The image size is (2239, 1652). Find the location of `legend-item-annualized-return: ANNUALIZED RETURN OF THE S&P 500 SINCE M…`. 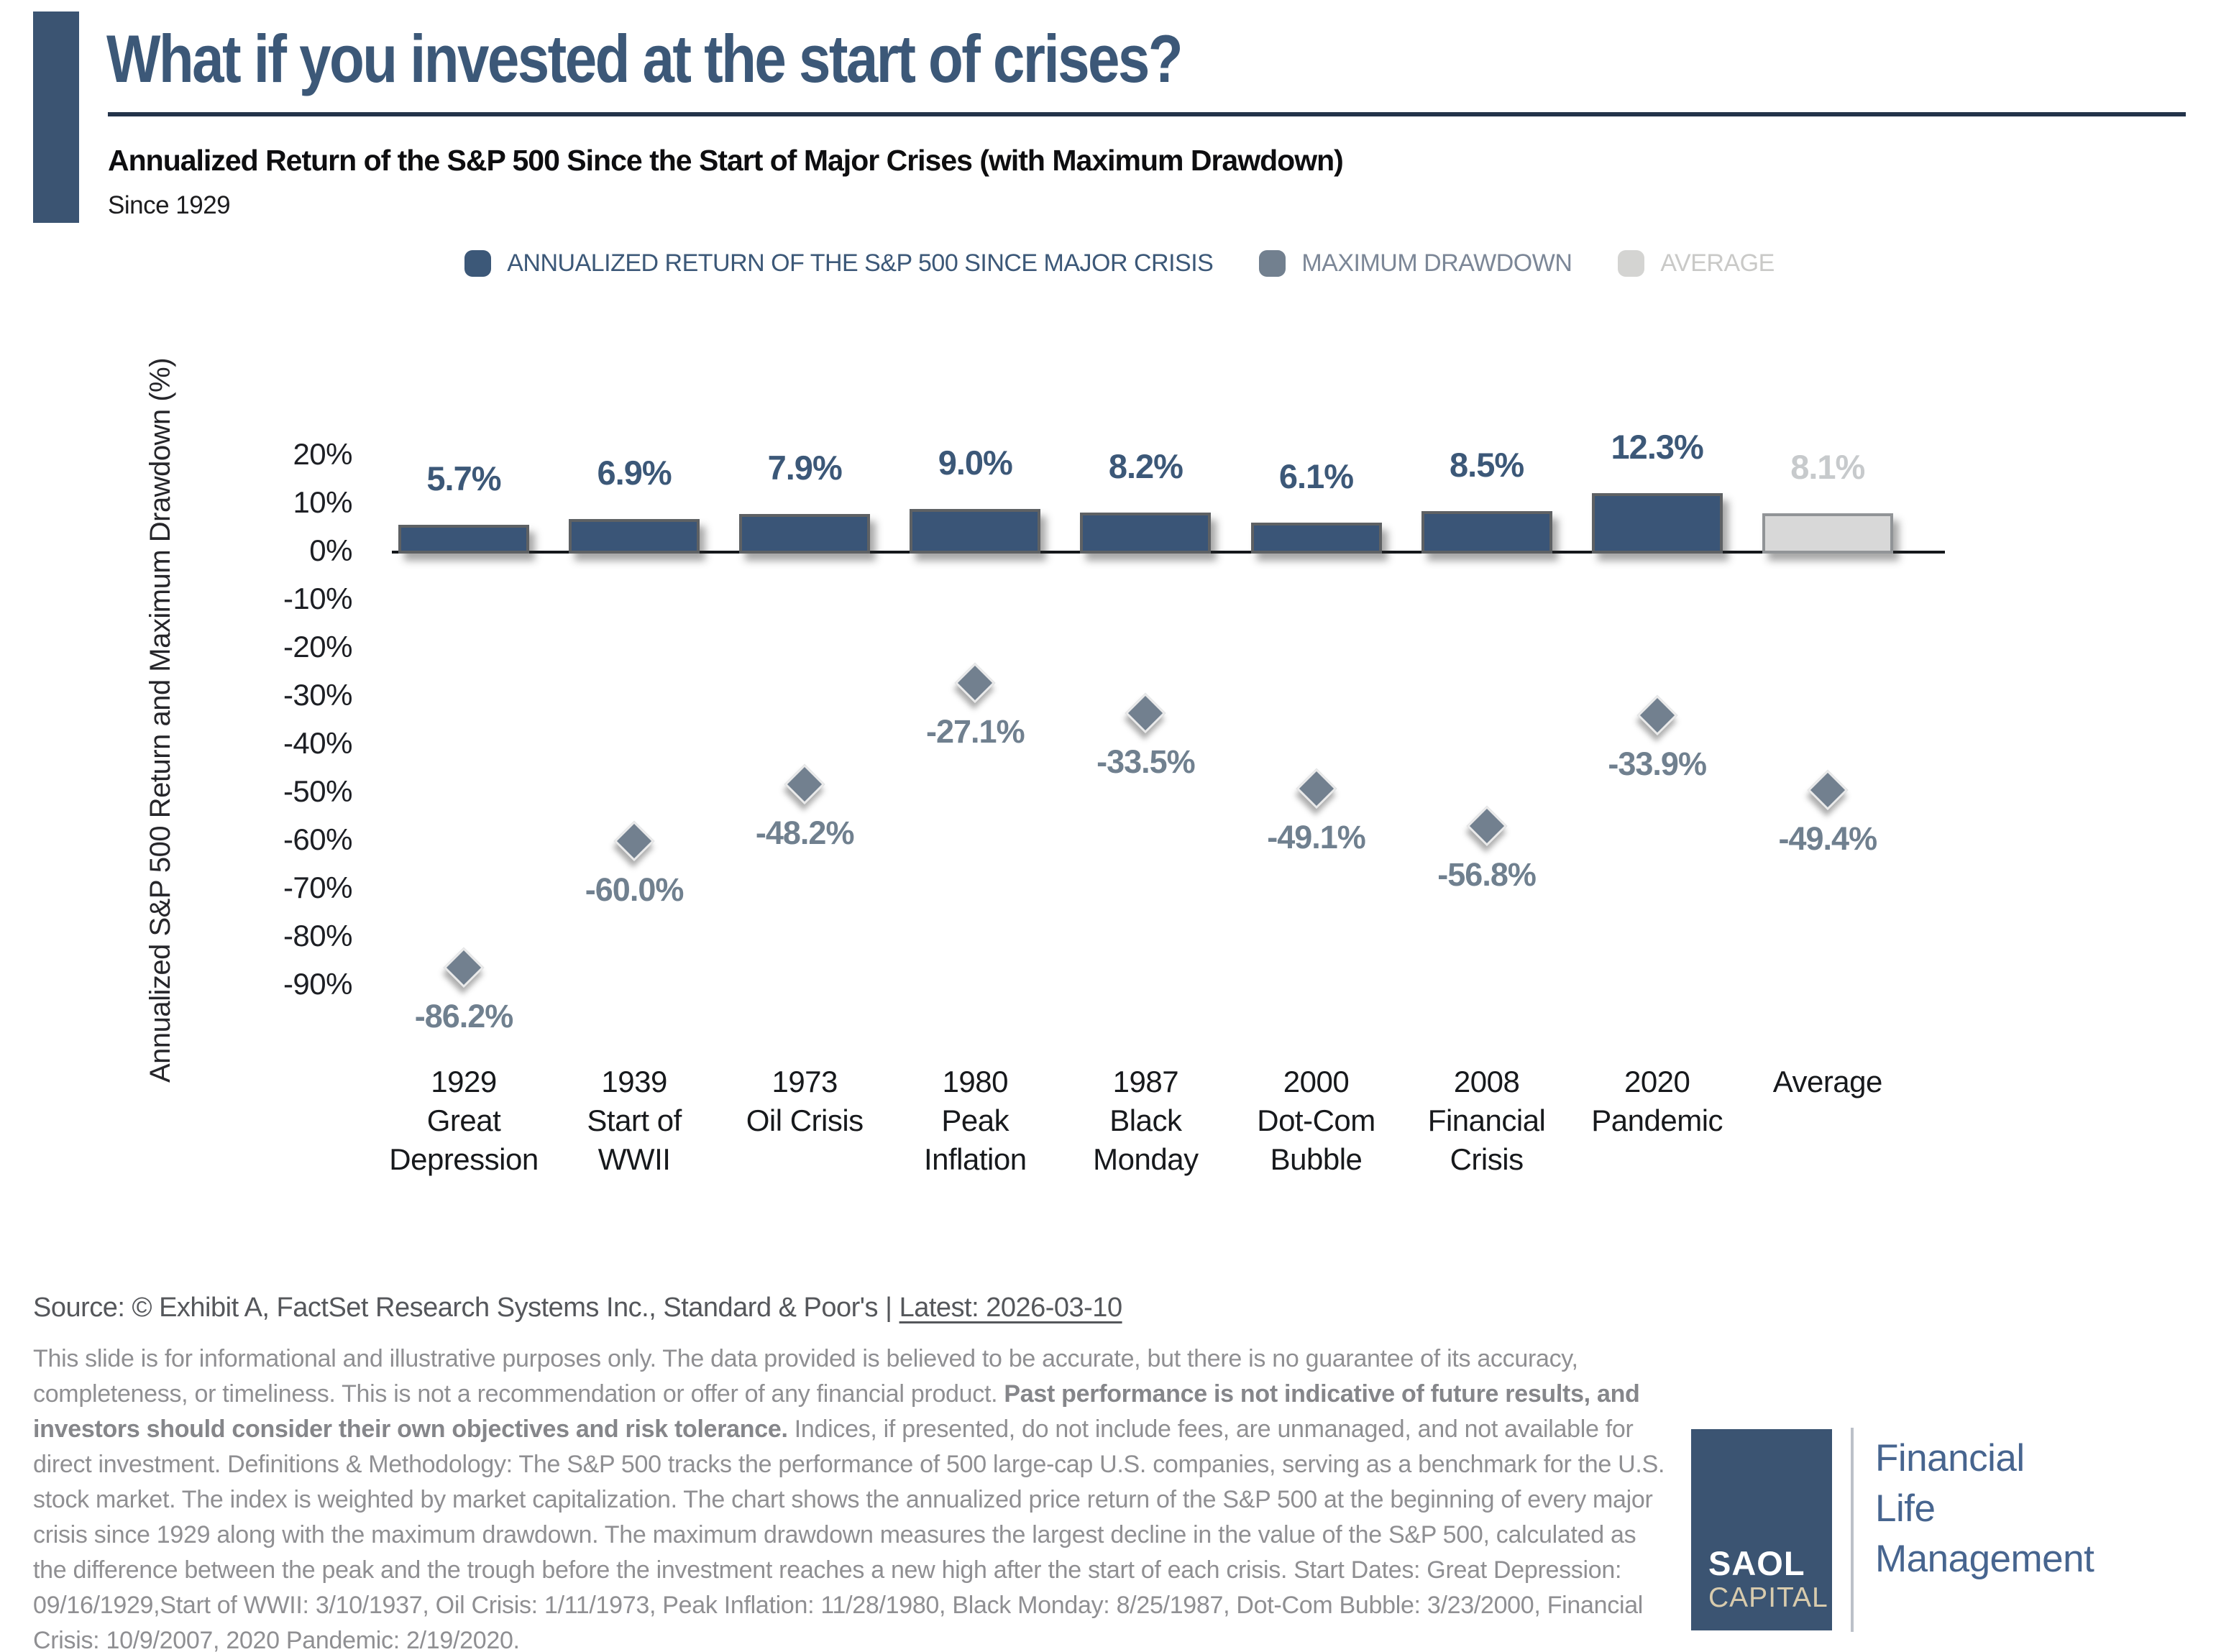

legend-item-annualized-return: ANNUALIZED RETURN OF THE S&P 500 SINCE M… is located at coordinates (839, 263).